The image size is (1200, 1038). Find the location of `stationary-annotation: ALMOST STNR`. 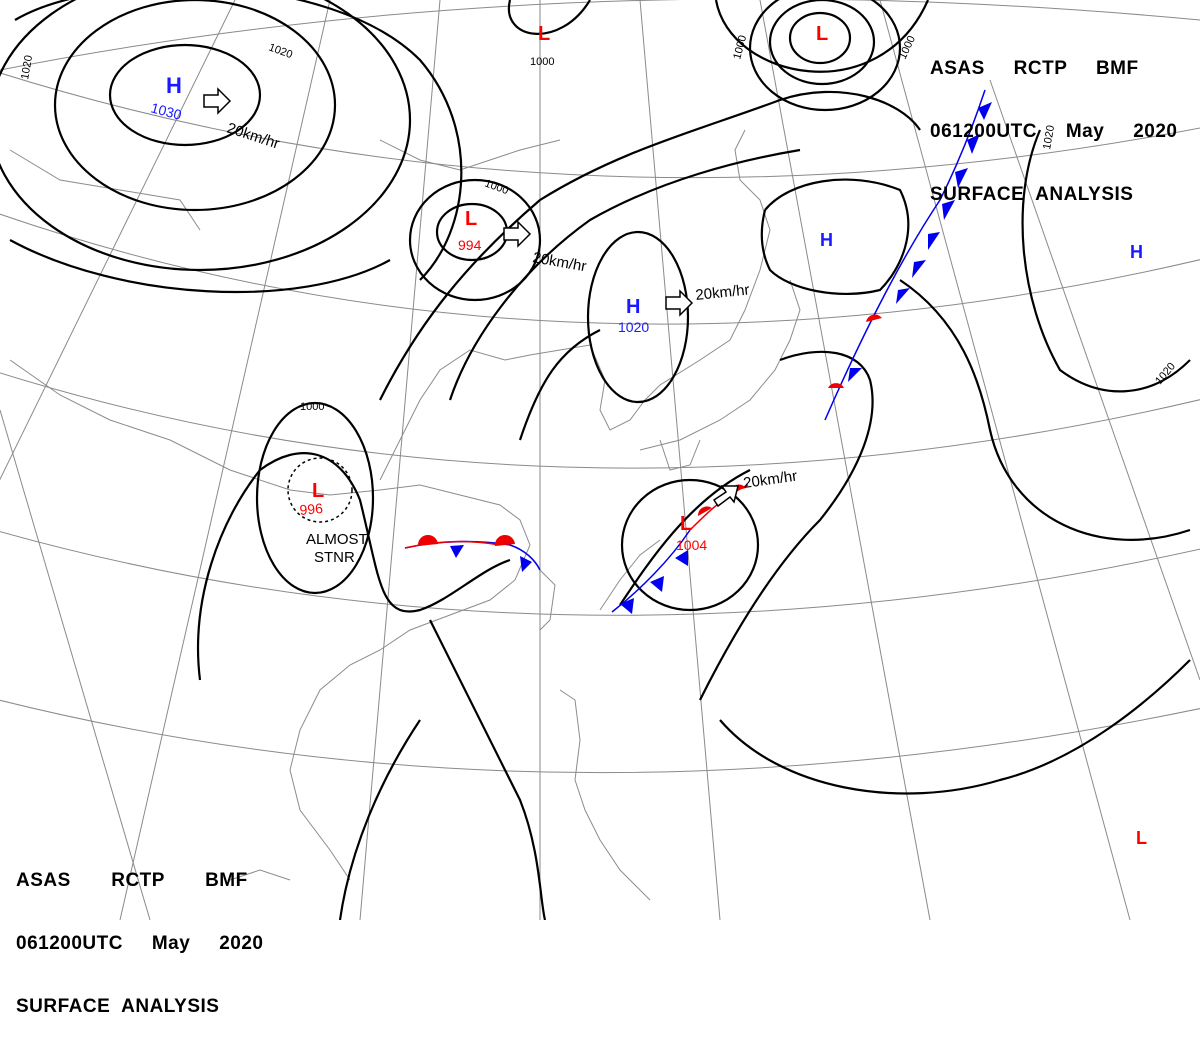

stationary-annotation: ALMOST STNR is located at coordinates (337, 548).